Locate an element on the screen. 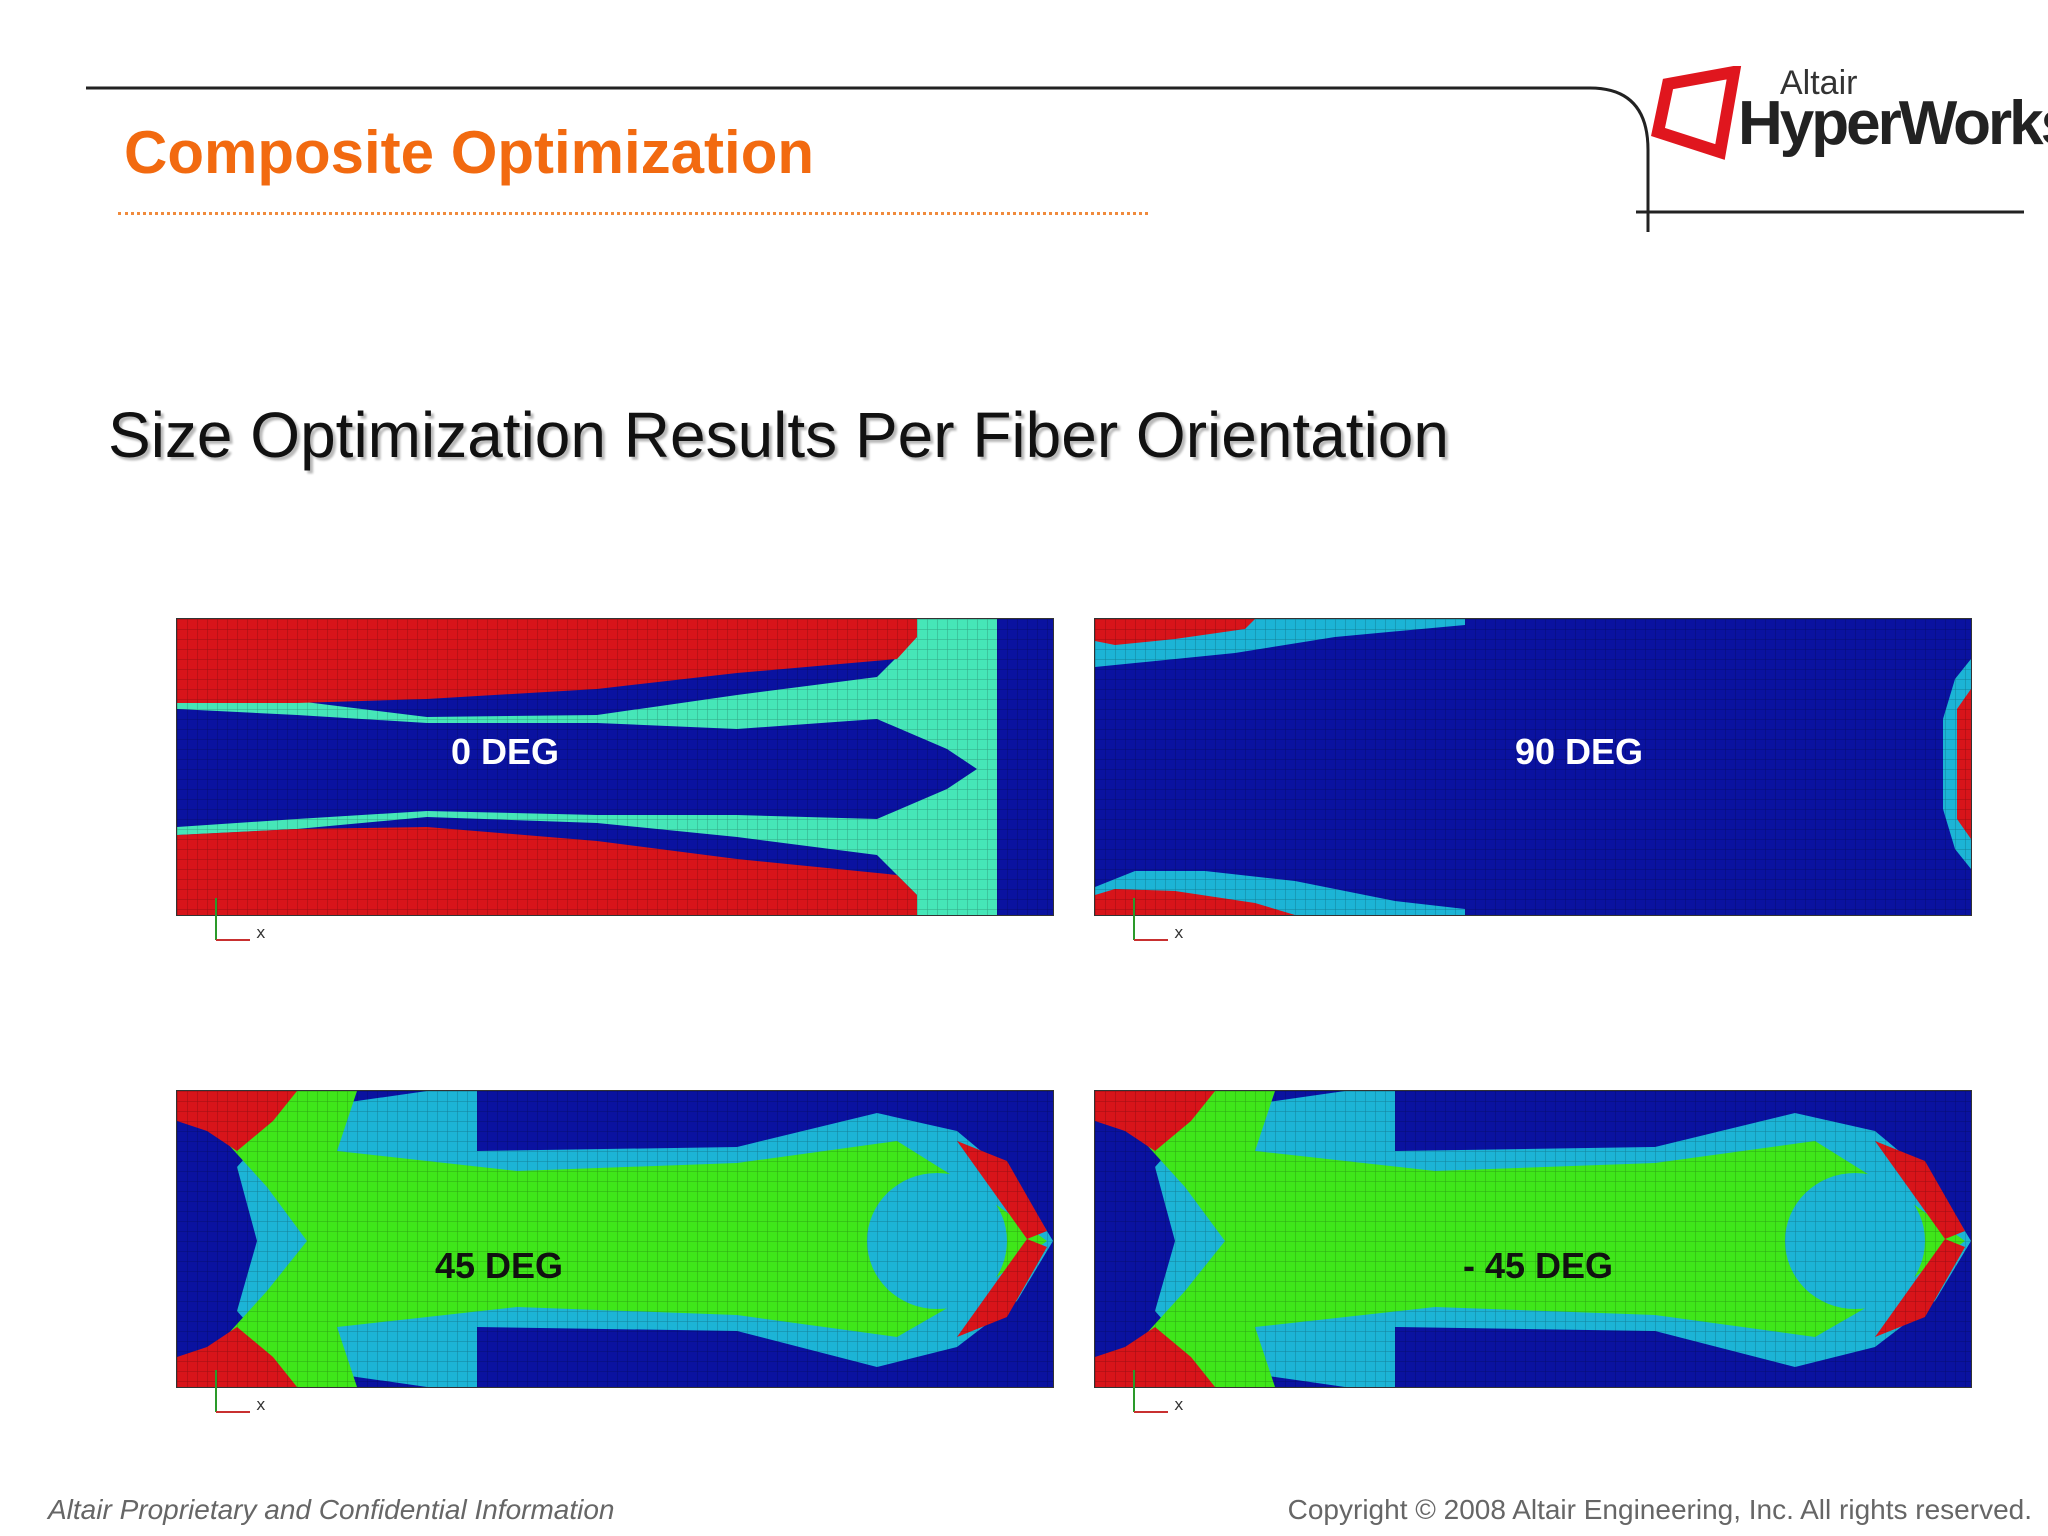 The height and width of the screenshot is (1536, 2048). mesh-plot-0-deg is located at coordinates (615, 767).